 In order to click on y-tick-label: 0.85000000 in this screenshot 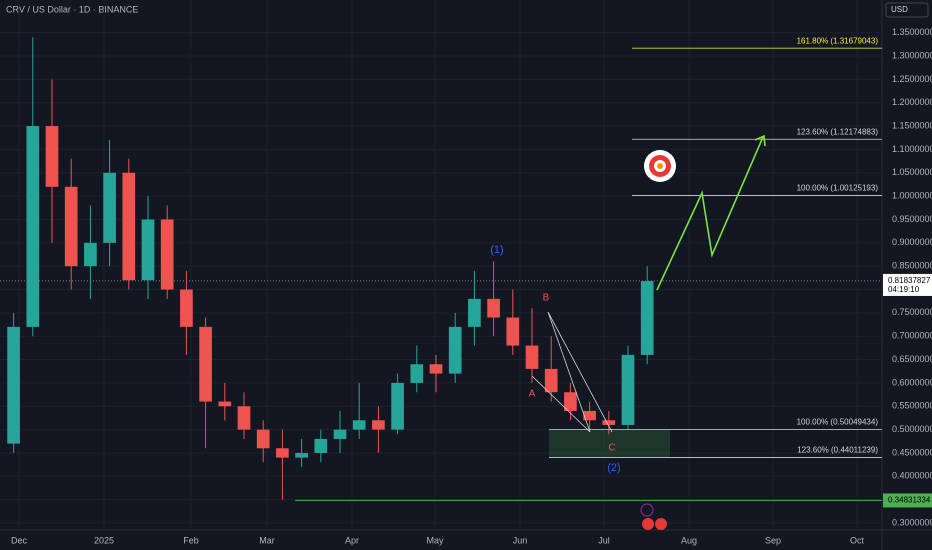, I will do `click(912, 266)`.